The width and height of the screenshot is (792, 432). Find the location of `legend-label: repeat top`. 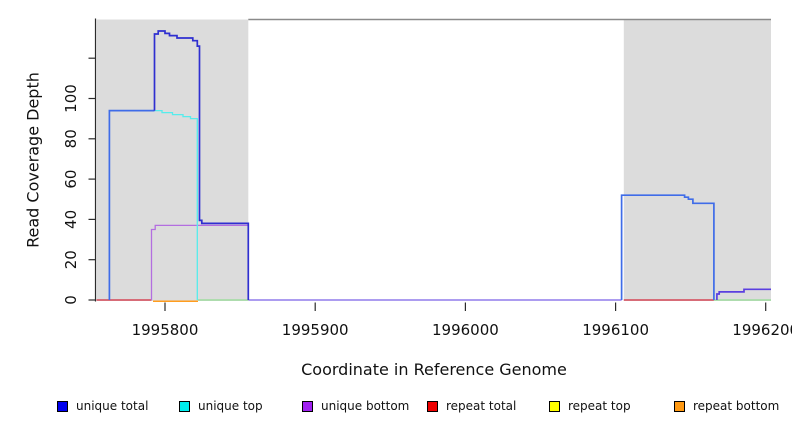

legend-label: repeat top is located at coordinates (599, 406).